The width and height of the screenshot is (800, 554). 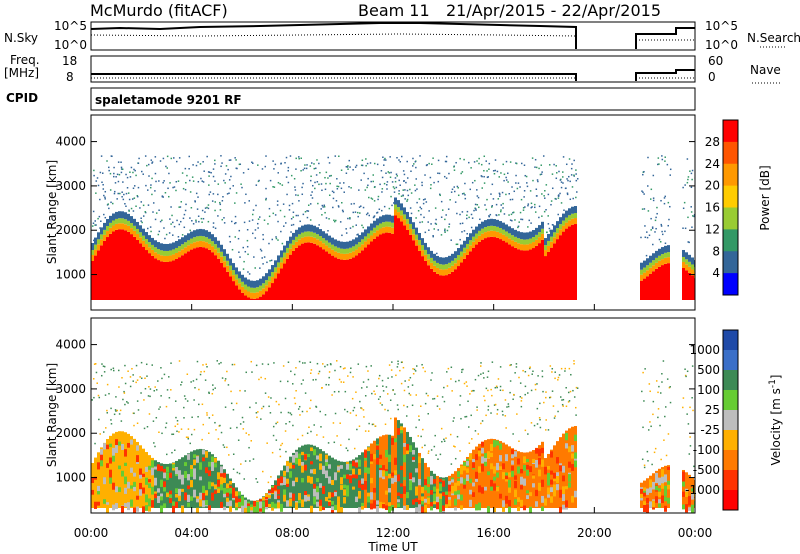 What do you see at coordinates (715, 61) in the screenshot?
I see `nave-tick-top: 60` at bounding box center [715, 61].